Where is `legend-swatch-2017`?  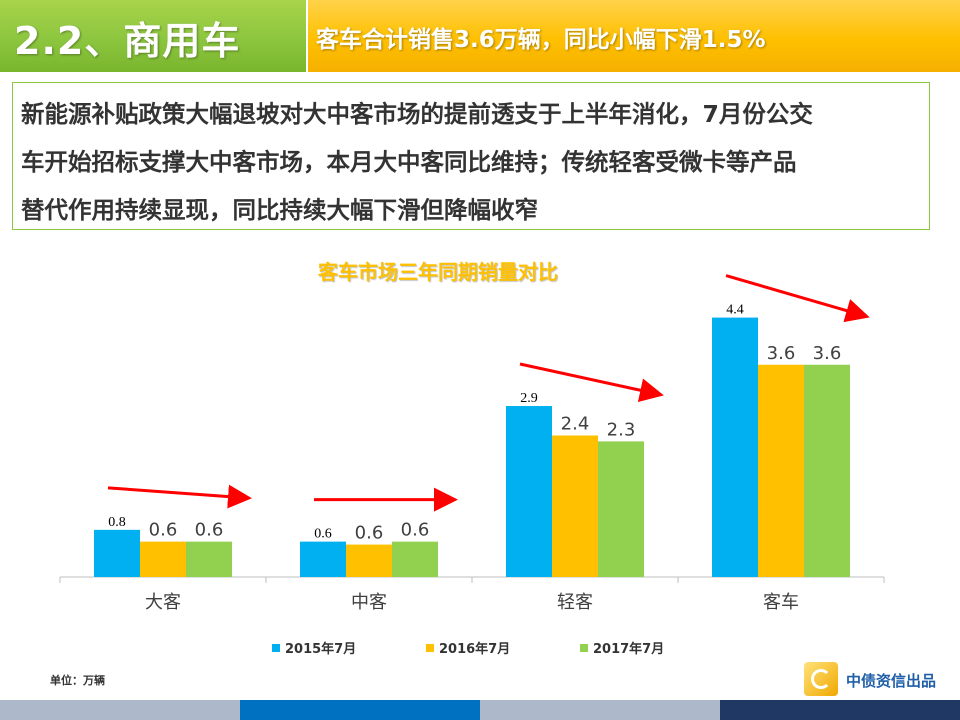
legend-swatch-2017 is located at coordinates (584, 648).